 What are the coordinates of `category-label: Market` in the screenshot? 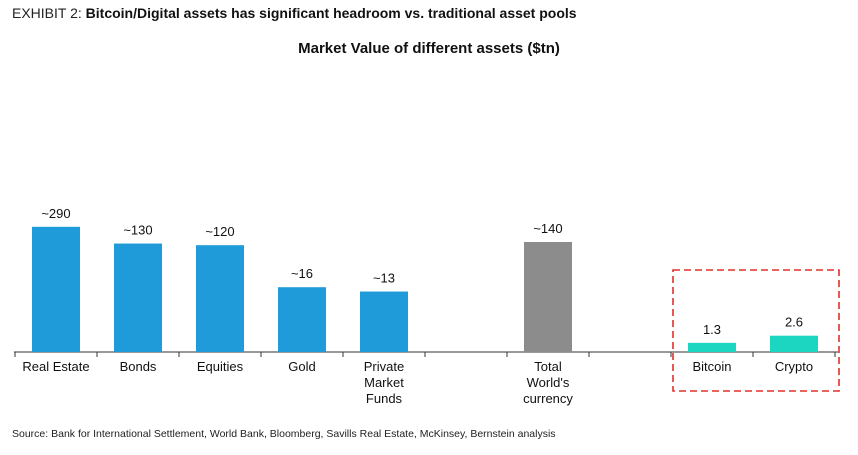 It's located at (384, 382).